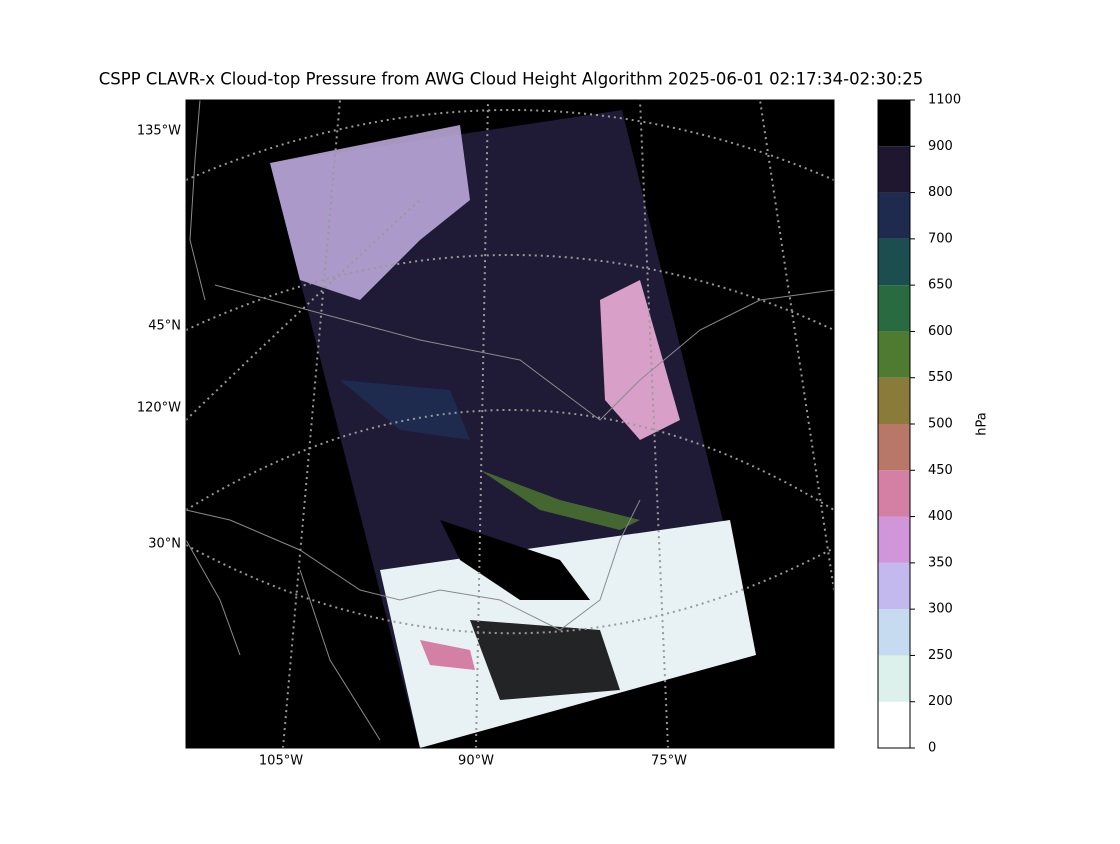 This screenshot has width=1120, height=844. Describe the element at coordinates (932, 748) in the screenshot. I see `colorbar-tick-label: 0` at that location.